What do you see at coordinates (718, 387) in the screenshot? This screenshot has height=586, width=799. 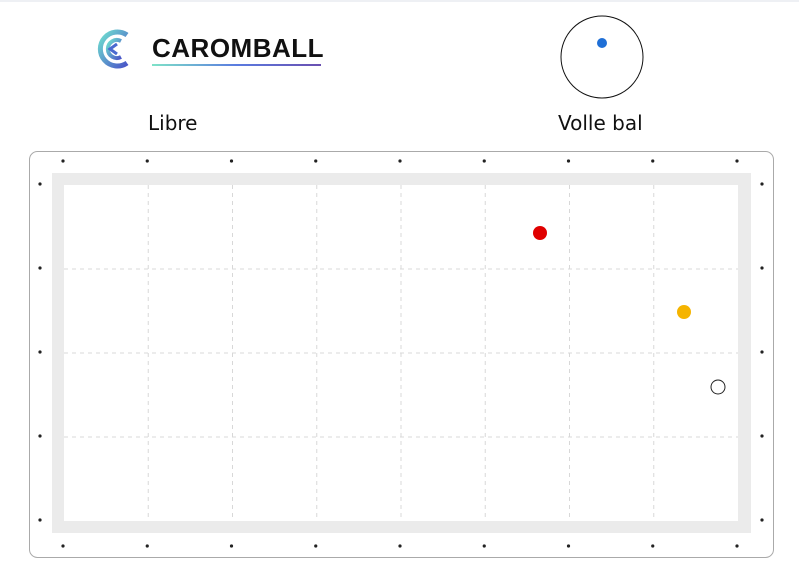 I see `white-ball` at bounding box center [718, 387].